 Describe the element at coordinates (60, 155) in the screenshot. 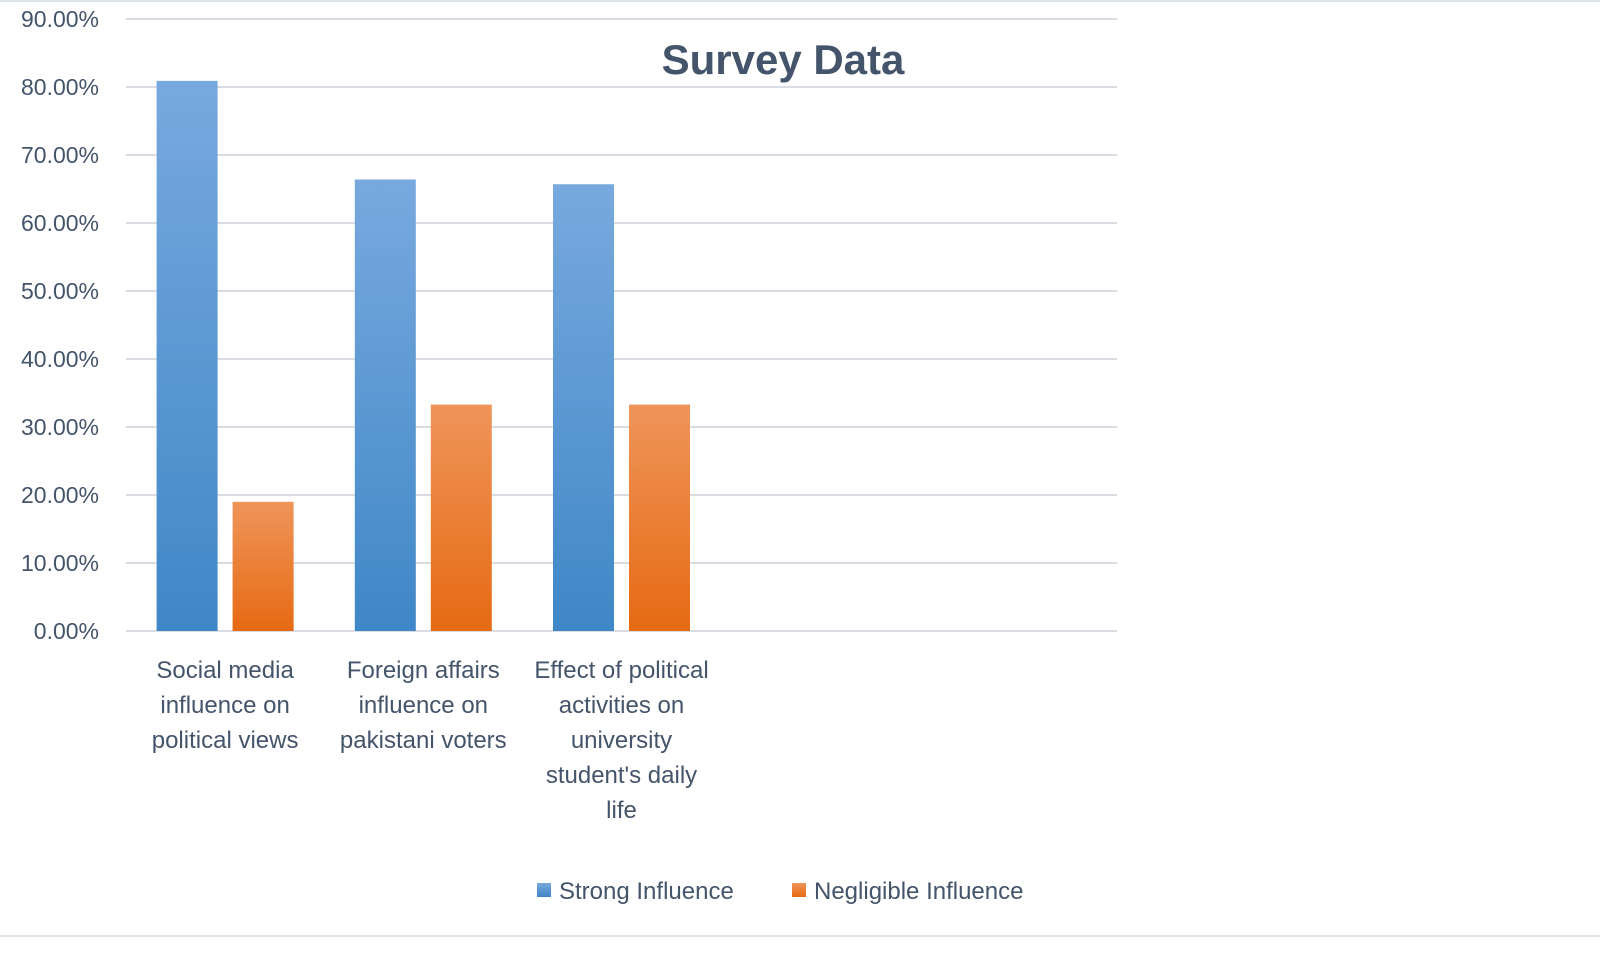

I see `y-tick-label: 70.00%` at that location.